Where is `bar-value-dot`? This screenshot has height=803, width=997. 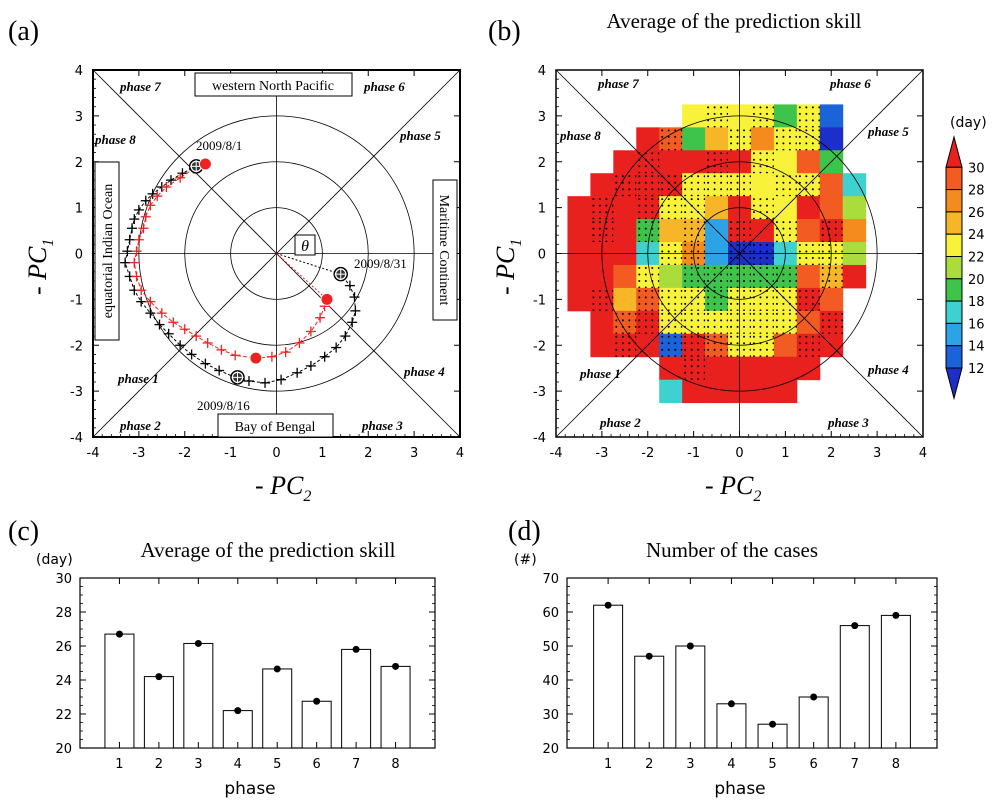
bar-value-dot is located at coordinates (731, 704).